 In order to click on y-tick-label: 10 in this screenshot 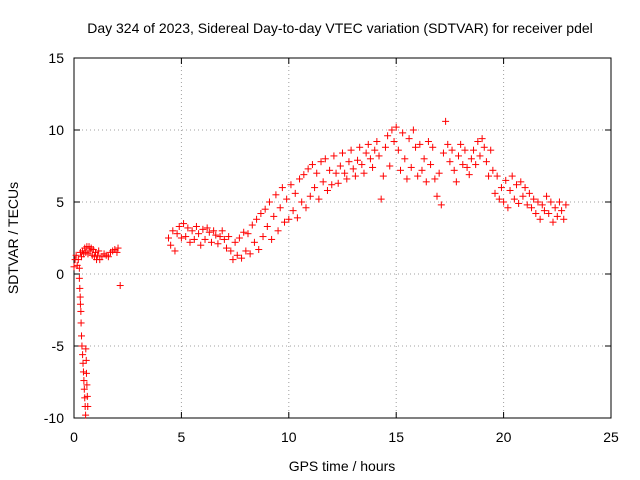, I will do `click(56, 130)`.